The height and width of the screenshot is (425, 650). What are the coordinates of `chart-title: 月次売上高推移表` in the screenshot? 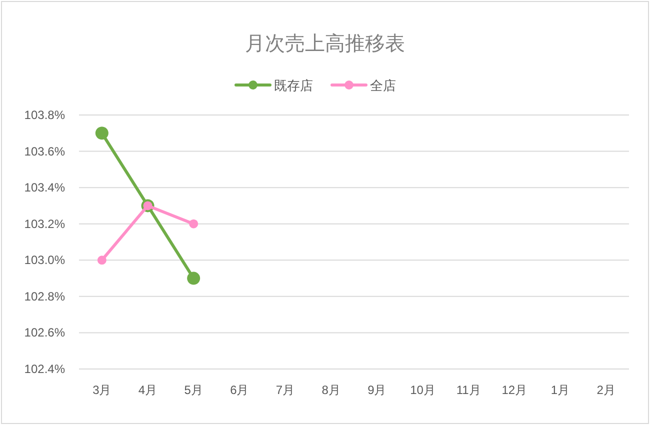 It's located at (325, 43).